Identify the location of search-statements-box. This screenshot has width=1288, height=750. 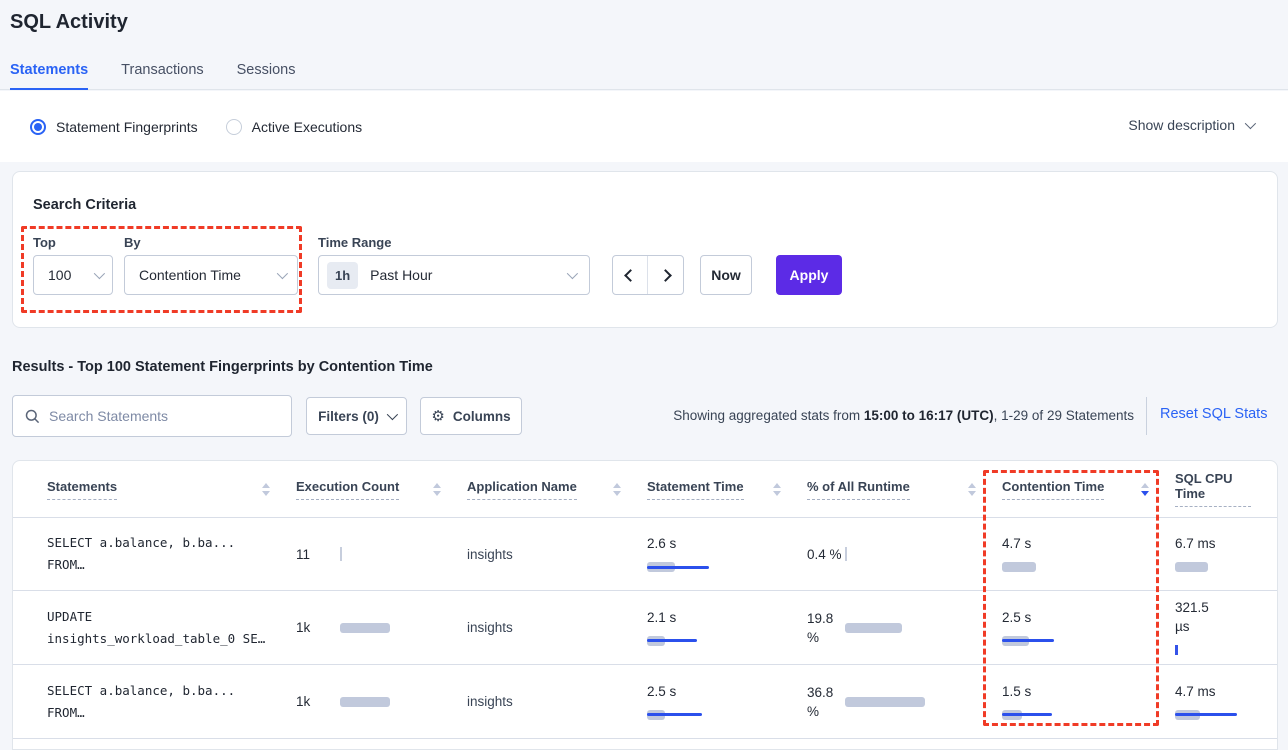
(152, 416).